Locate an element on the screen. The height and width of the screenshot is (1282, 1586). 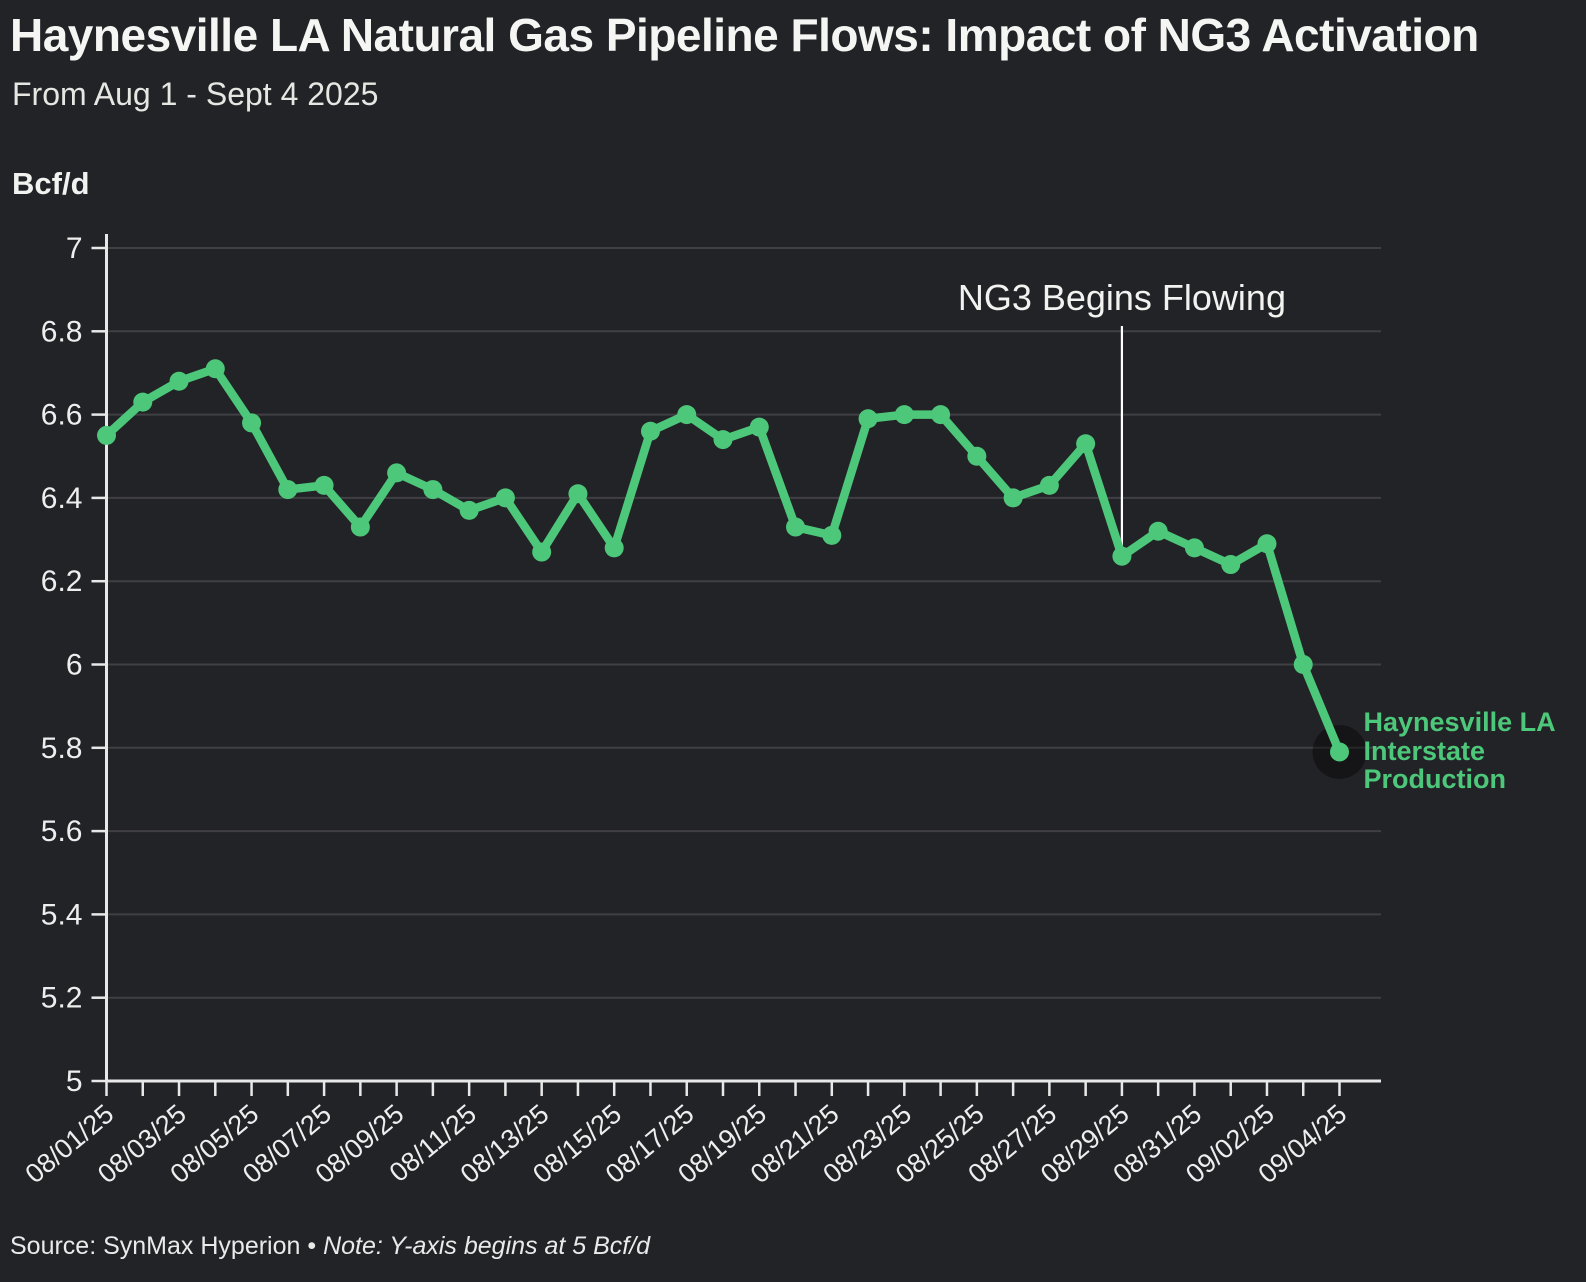
y-tick-label: 6.2 is located at coordinates (62, 581).